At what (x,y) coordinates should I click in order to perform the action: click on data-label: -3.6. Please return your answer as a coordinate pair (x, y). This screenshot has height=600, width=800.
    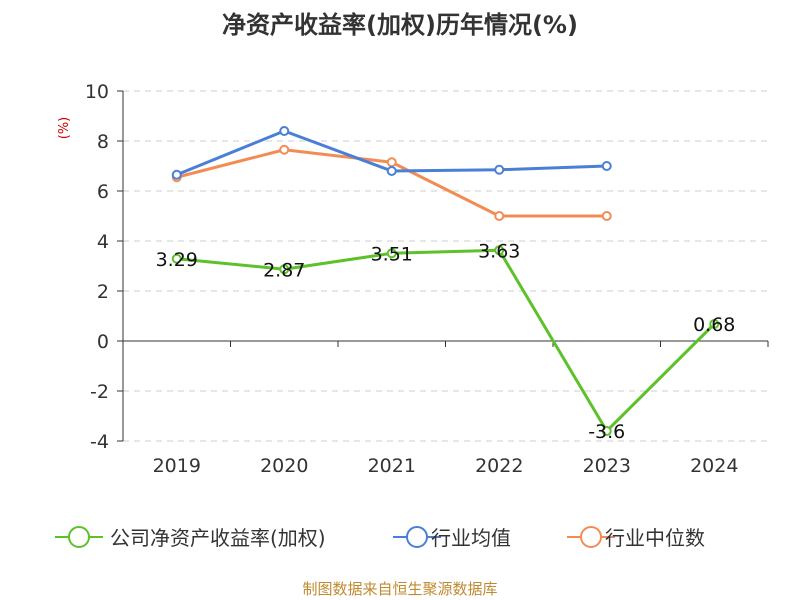
    Looking at the image, I should click on (606, 432).